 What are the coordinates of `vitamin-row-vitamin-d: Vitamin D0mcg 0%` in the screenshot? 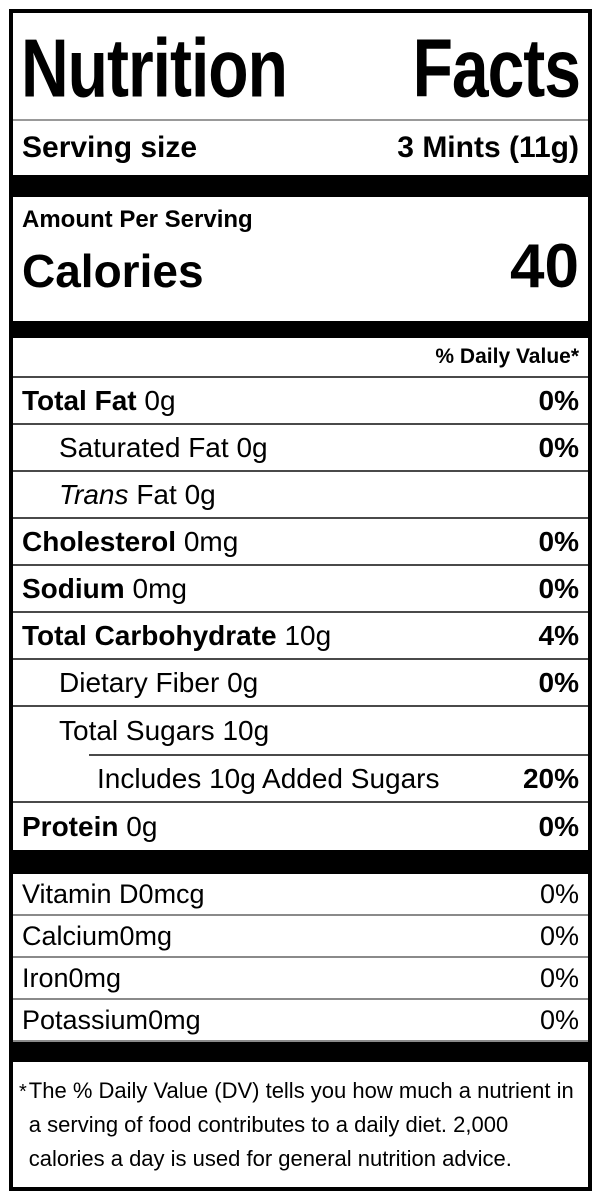 It's located at (300, 895).